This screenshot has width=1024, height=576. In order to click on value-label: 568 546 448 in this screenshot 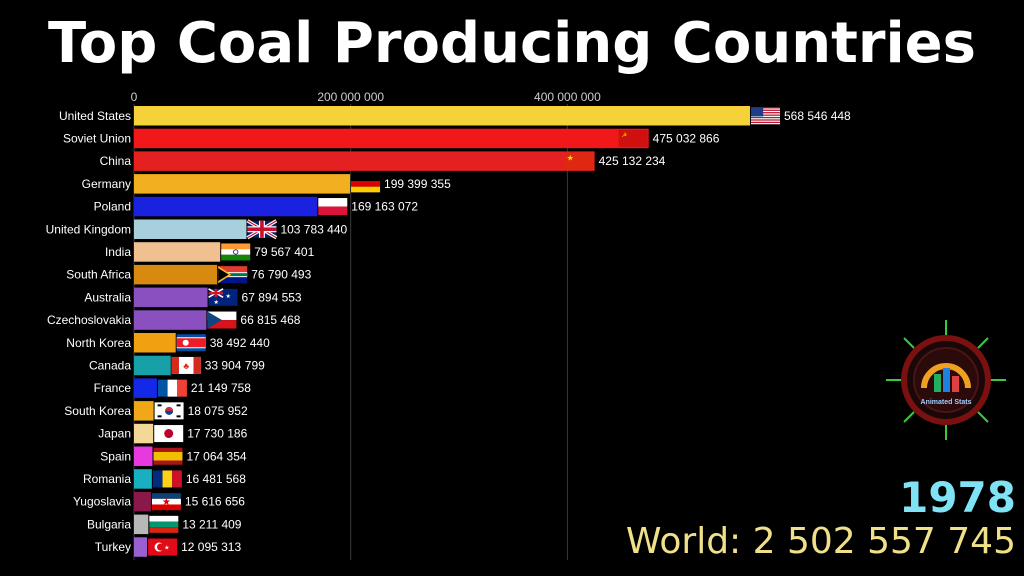, I will do `click(817, 116)`.